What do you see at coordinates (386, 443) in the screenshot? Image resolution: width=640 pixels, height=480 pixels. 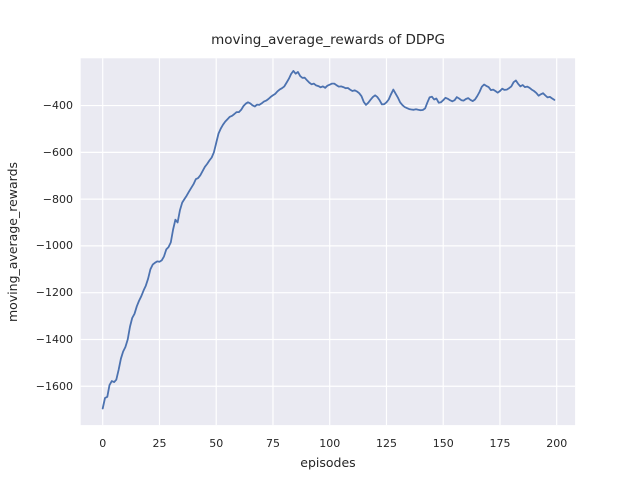 I see `x-tick-label: 125` at bounding box center [386, 443].